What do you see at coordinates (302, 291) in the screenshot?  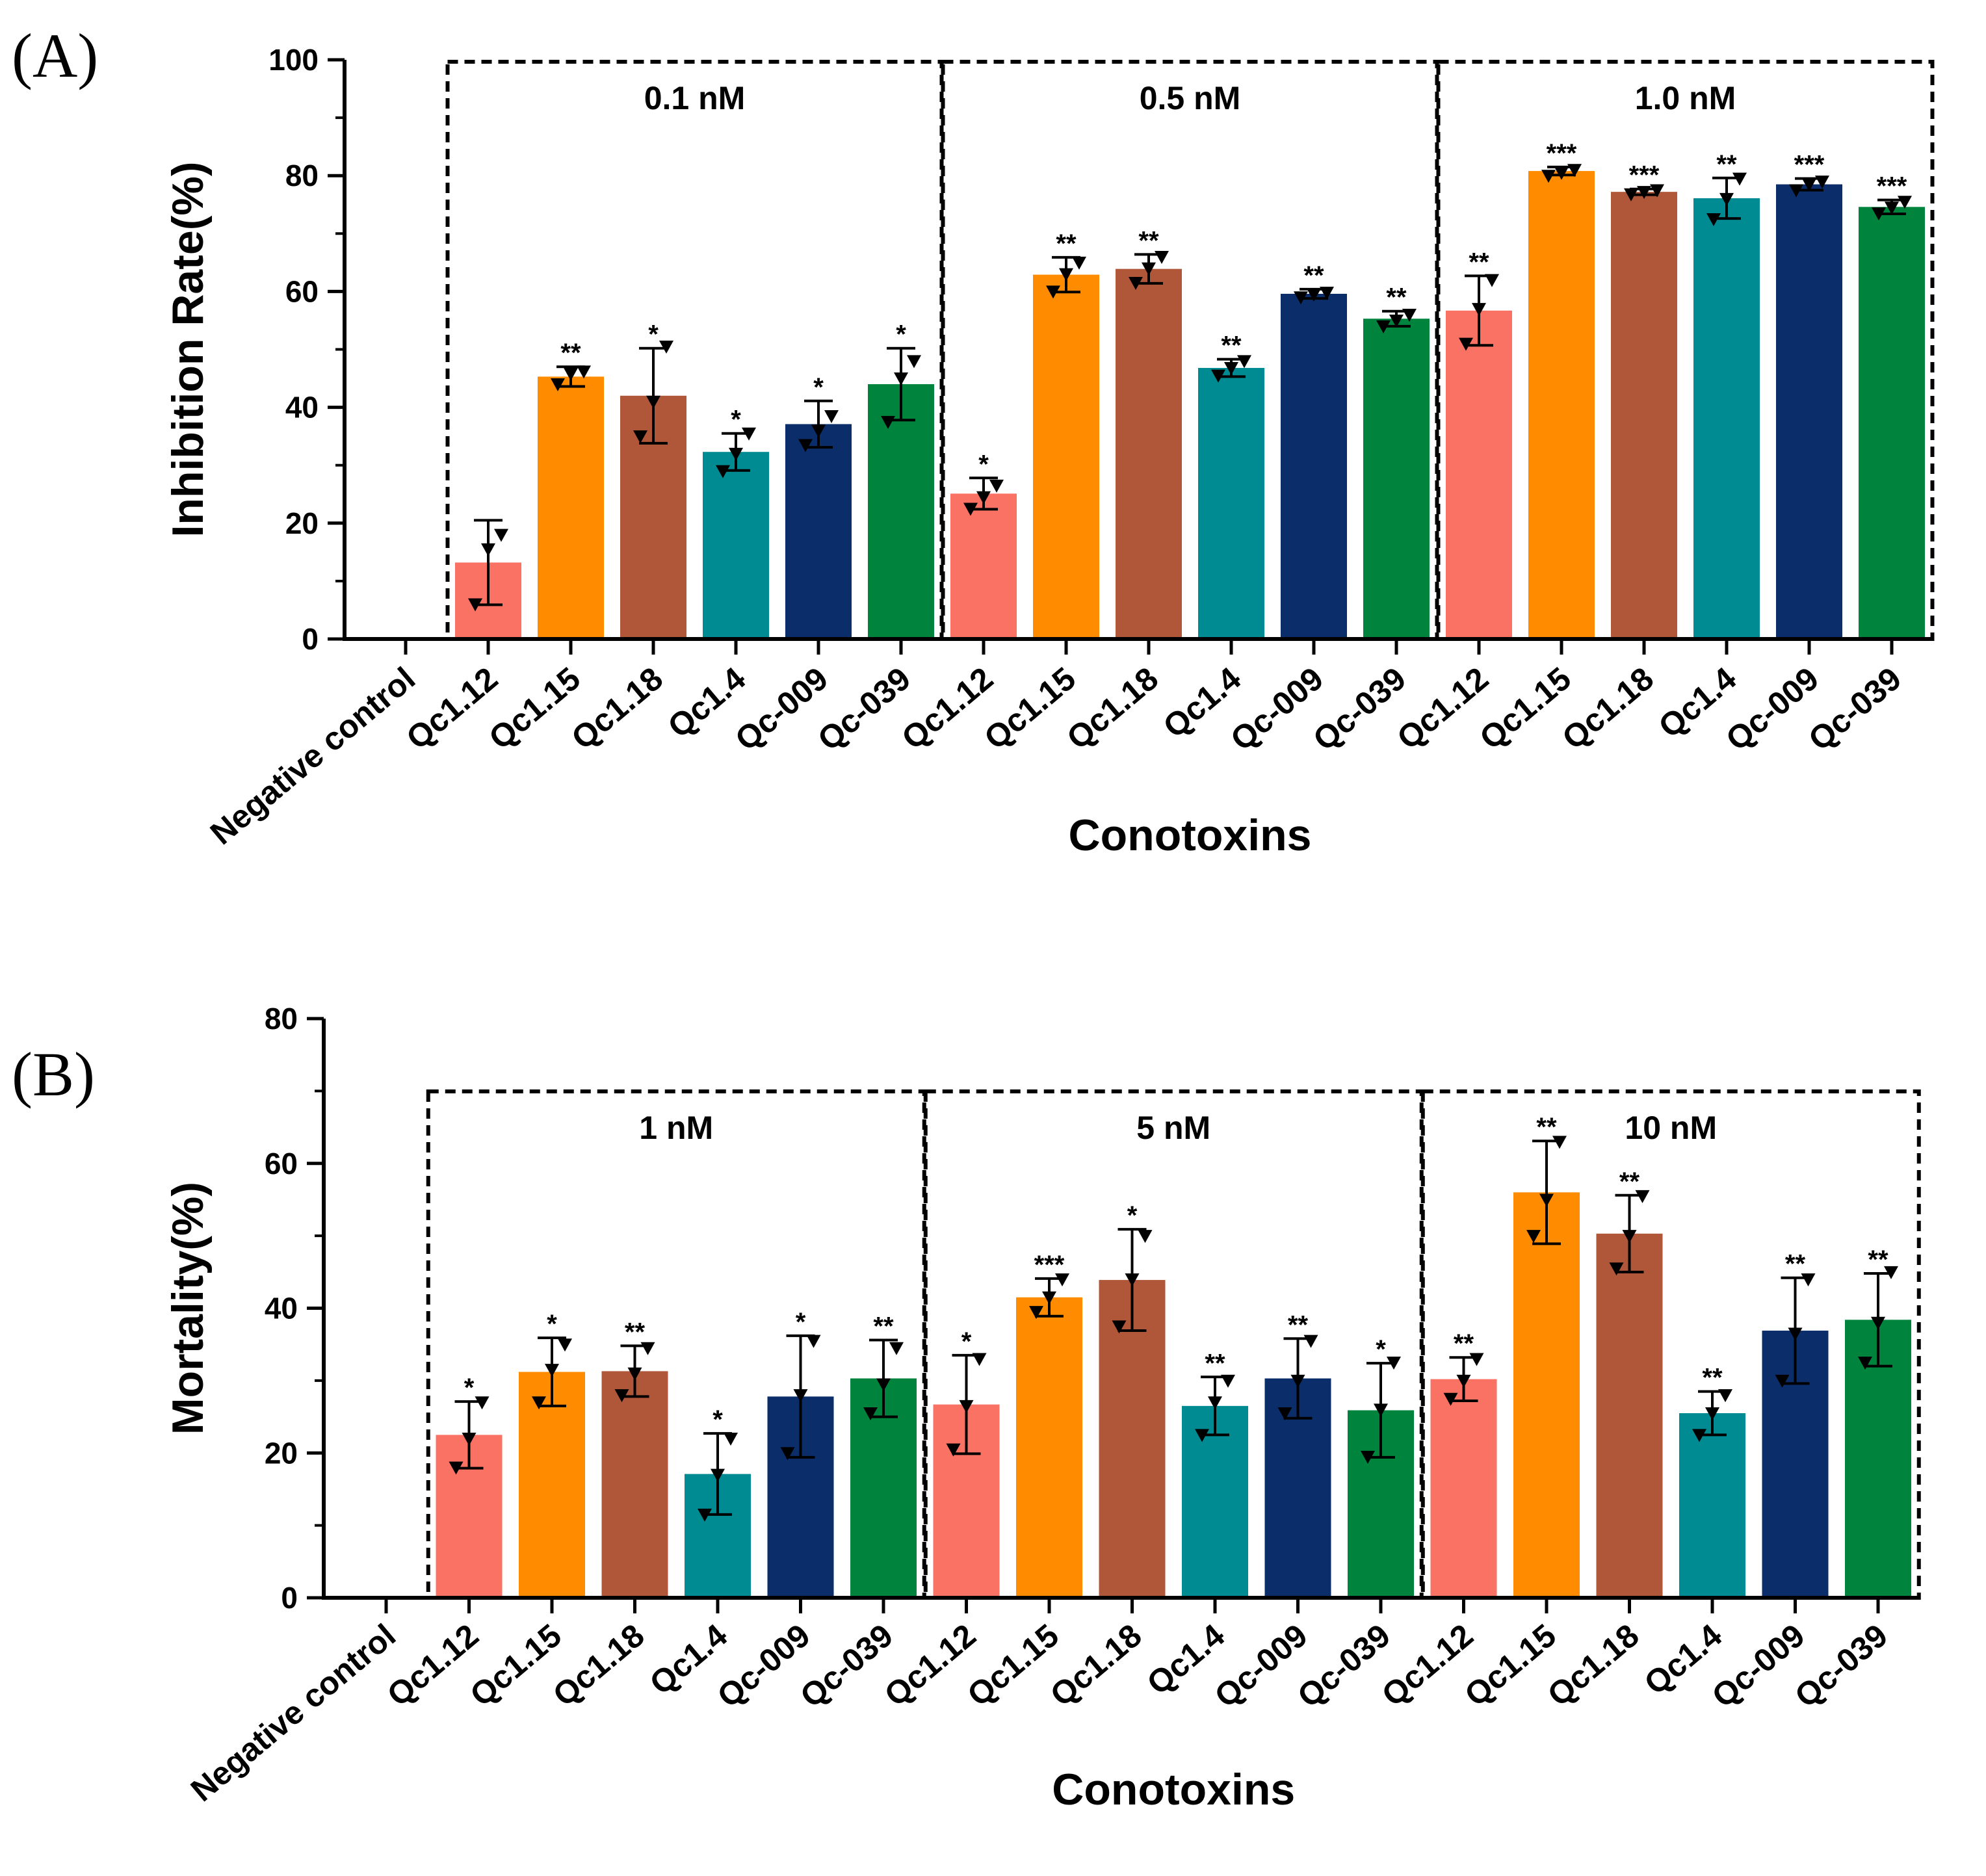 I see `y-tick-label: 60` at bounding box center [302, 291].